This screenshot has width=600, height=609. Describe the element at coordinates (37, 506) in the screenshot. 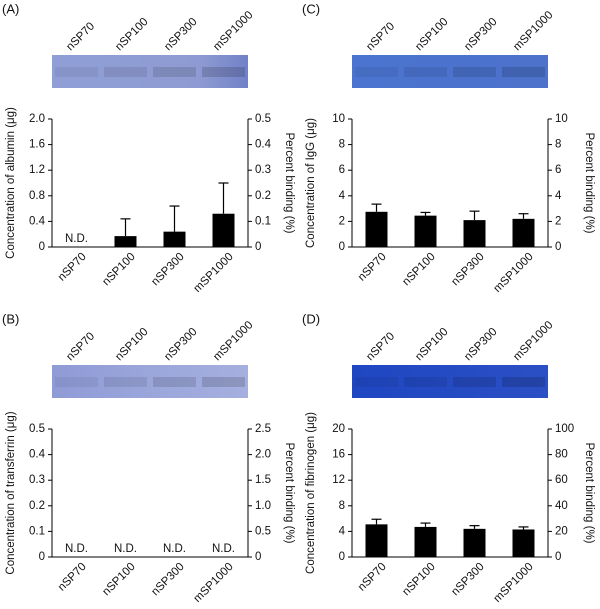

I see `y-tick-label: 0.2` at that location.